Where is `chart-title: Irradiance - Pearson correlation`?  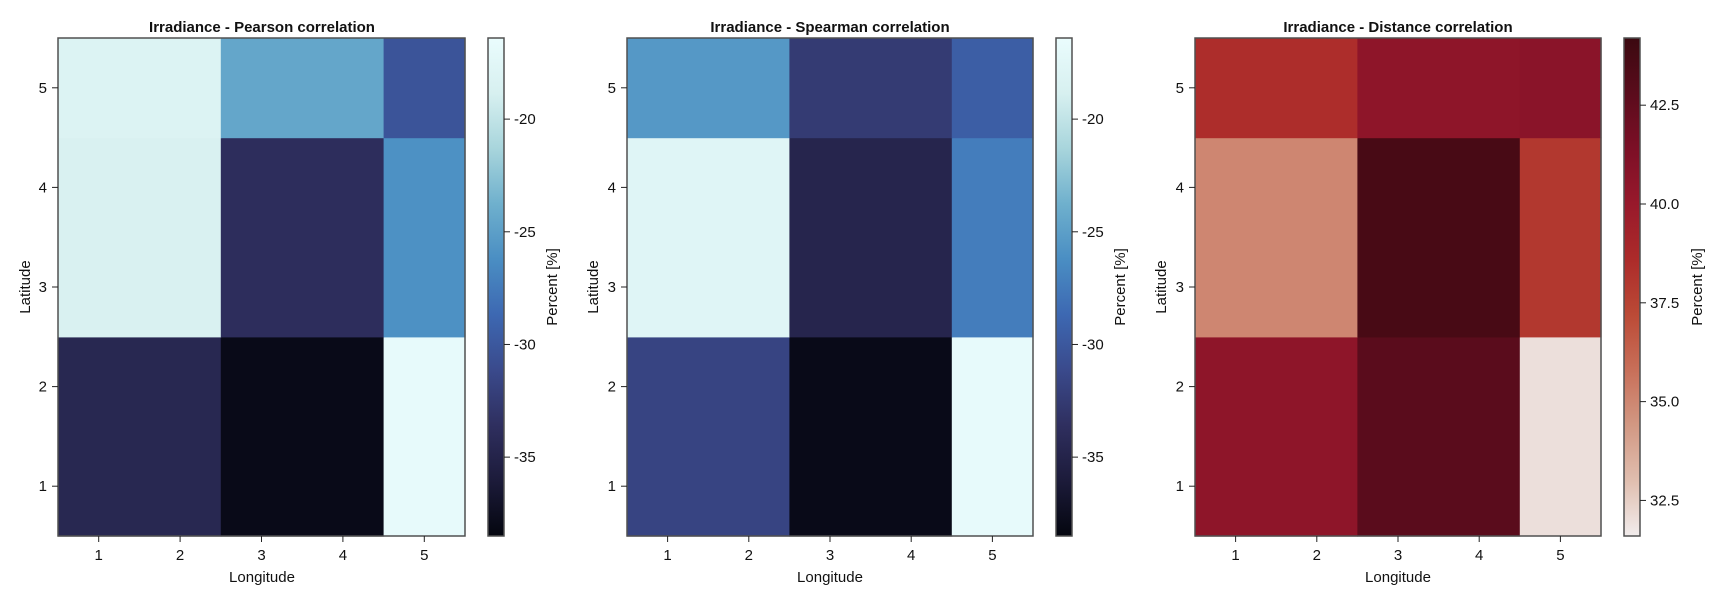 chart-title: Irradiance - Pearson correlation is located at coordinates (262, 27).